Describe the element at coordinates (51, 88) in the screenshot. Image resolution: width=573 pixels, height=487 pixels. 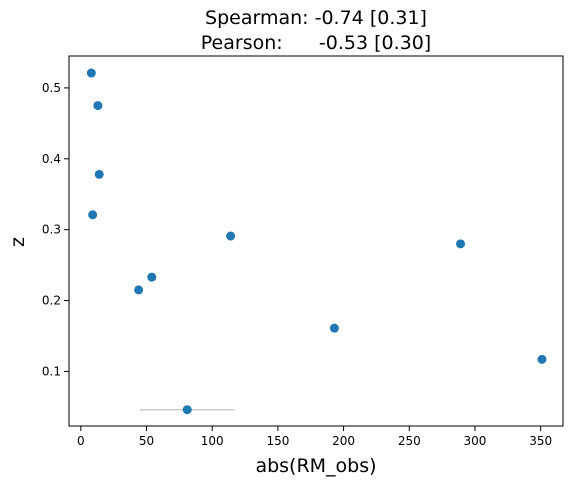
I see `y-tick-label-4: 0.5` at that location.